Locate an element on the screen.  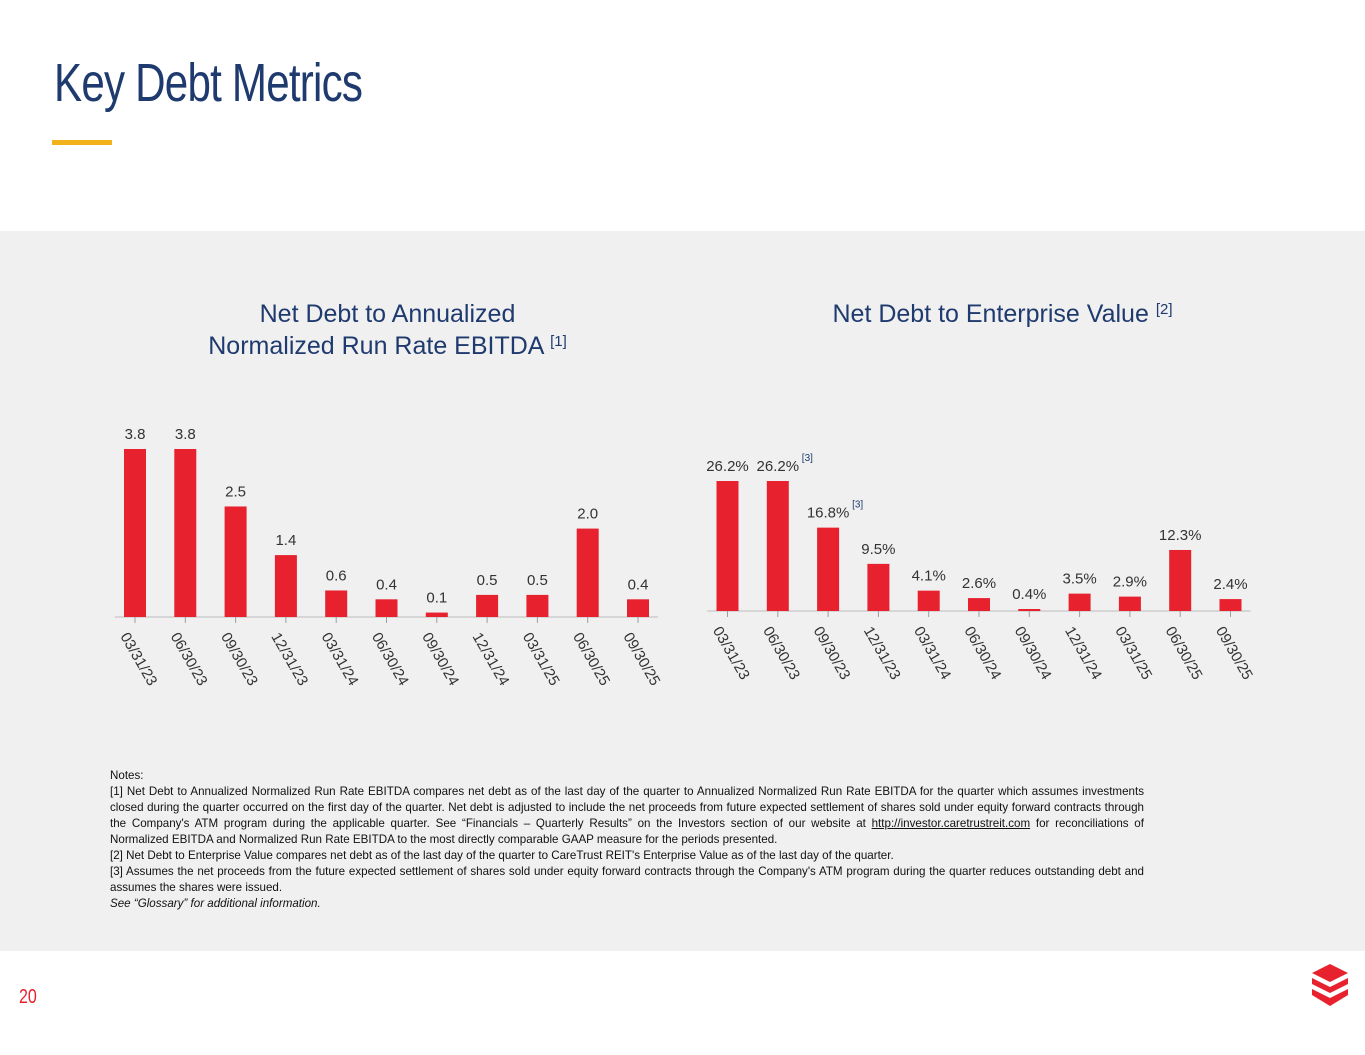
chart2-value-label: 2.9% is located at coordinates (1130, 582).